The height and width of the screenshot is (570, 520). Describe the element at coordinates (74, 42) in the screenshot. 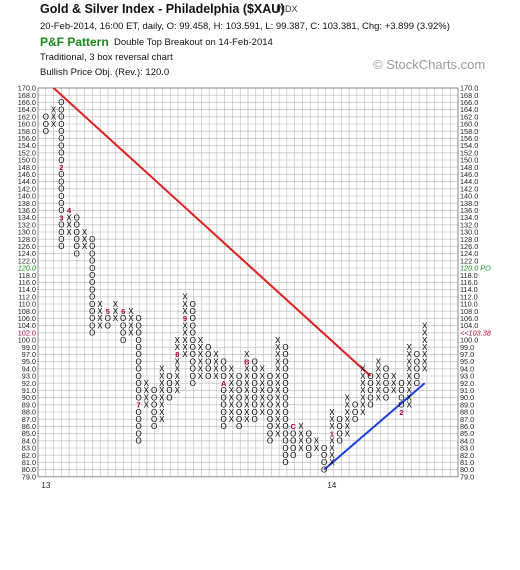

I see `pattern-label: P&F Pattern` at that location.